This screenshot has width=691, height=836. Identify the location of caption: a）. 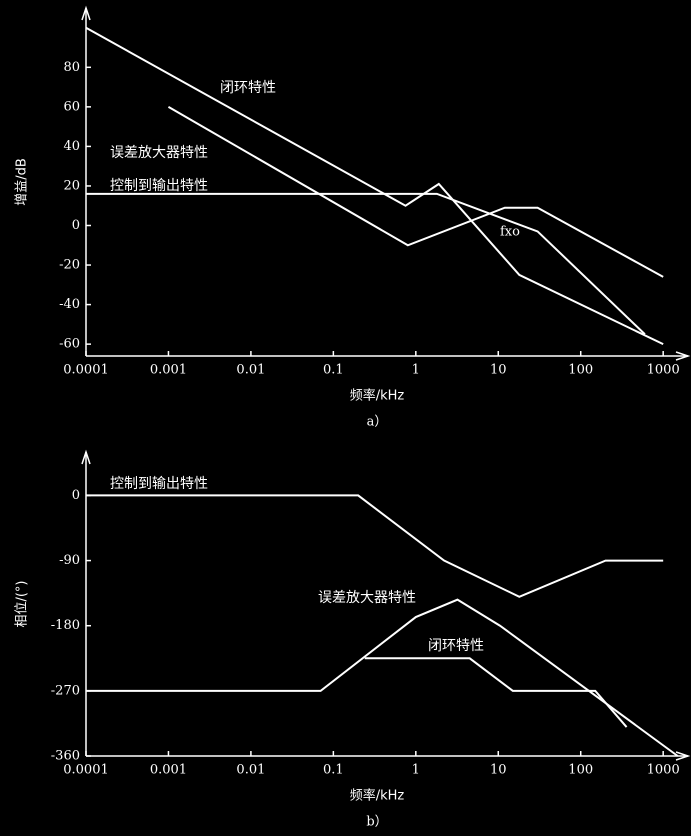
(377, 422).